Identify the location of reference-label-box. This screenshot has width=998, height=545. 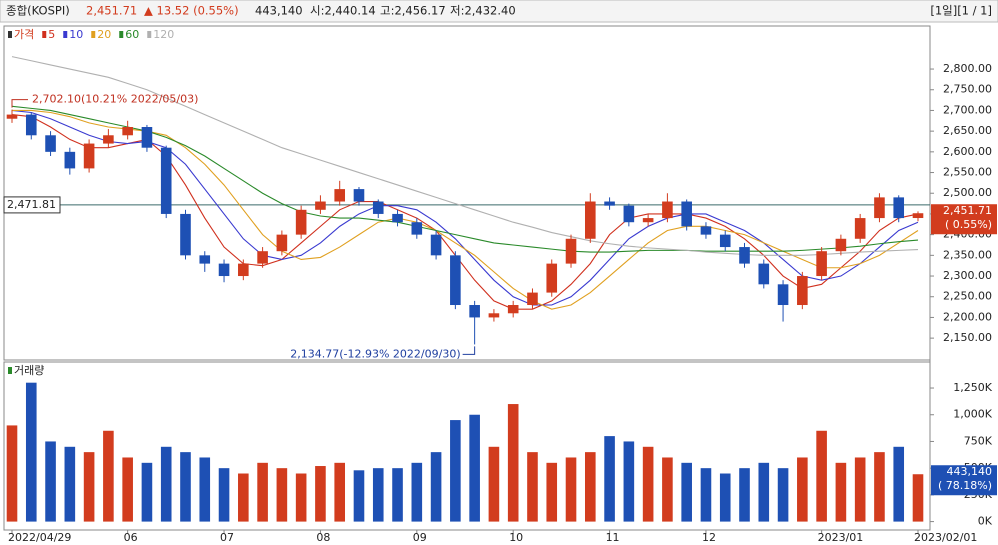
(32, 205).